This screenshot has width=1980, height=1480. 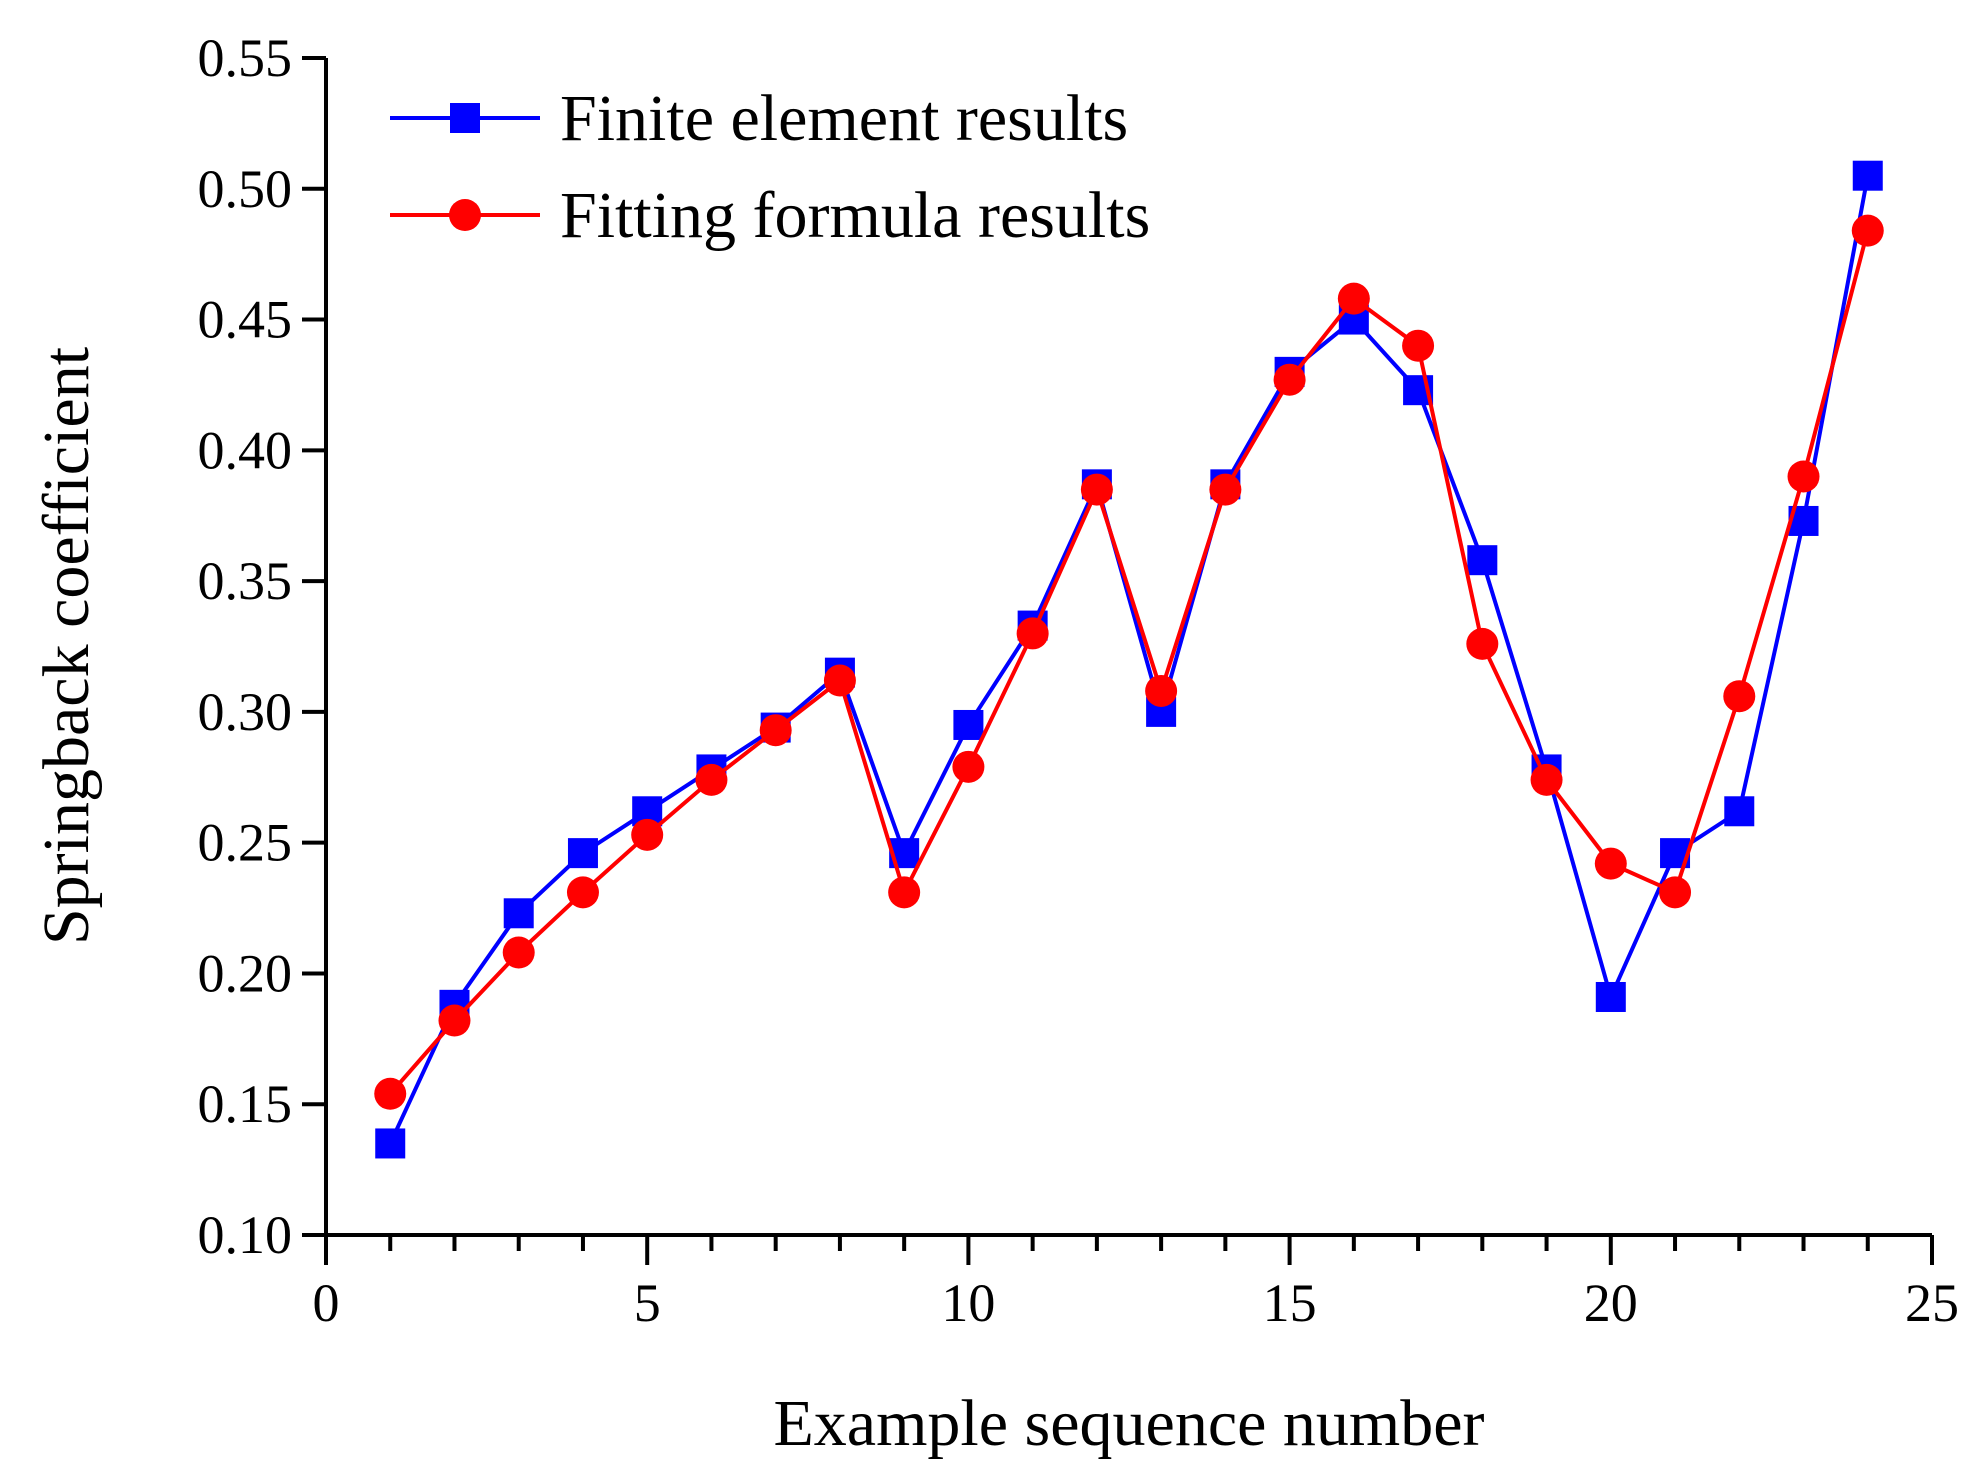 What do you see at coordinates (1136, 1284) in the screenshot?
I see `x-ticks: 0 5 10 15 20 25` at bounding box center [1136, 1284].